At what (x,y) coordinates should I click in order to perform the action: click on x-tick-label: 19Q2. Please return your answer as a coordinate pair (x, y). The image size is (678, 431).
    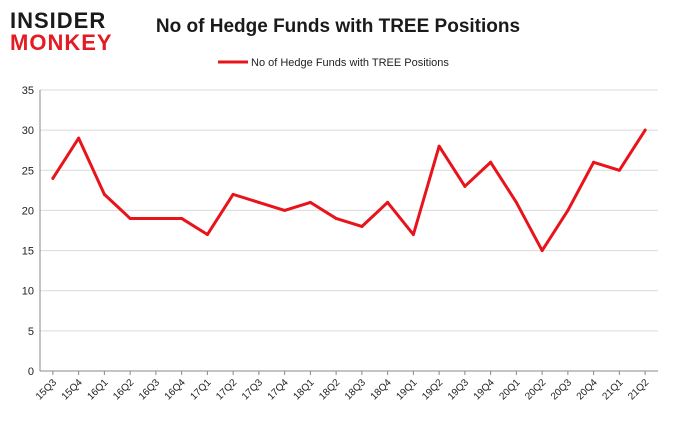
    Looking at the image, I should click on (432, 389).